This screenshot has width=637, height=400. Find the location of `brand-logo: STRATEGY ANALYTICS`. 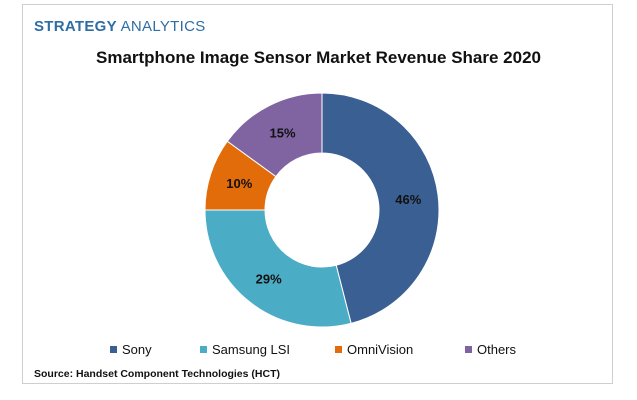

brand-logo: STRATEGY ANALYTICS is located at coordinates (120, 26).